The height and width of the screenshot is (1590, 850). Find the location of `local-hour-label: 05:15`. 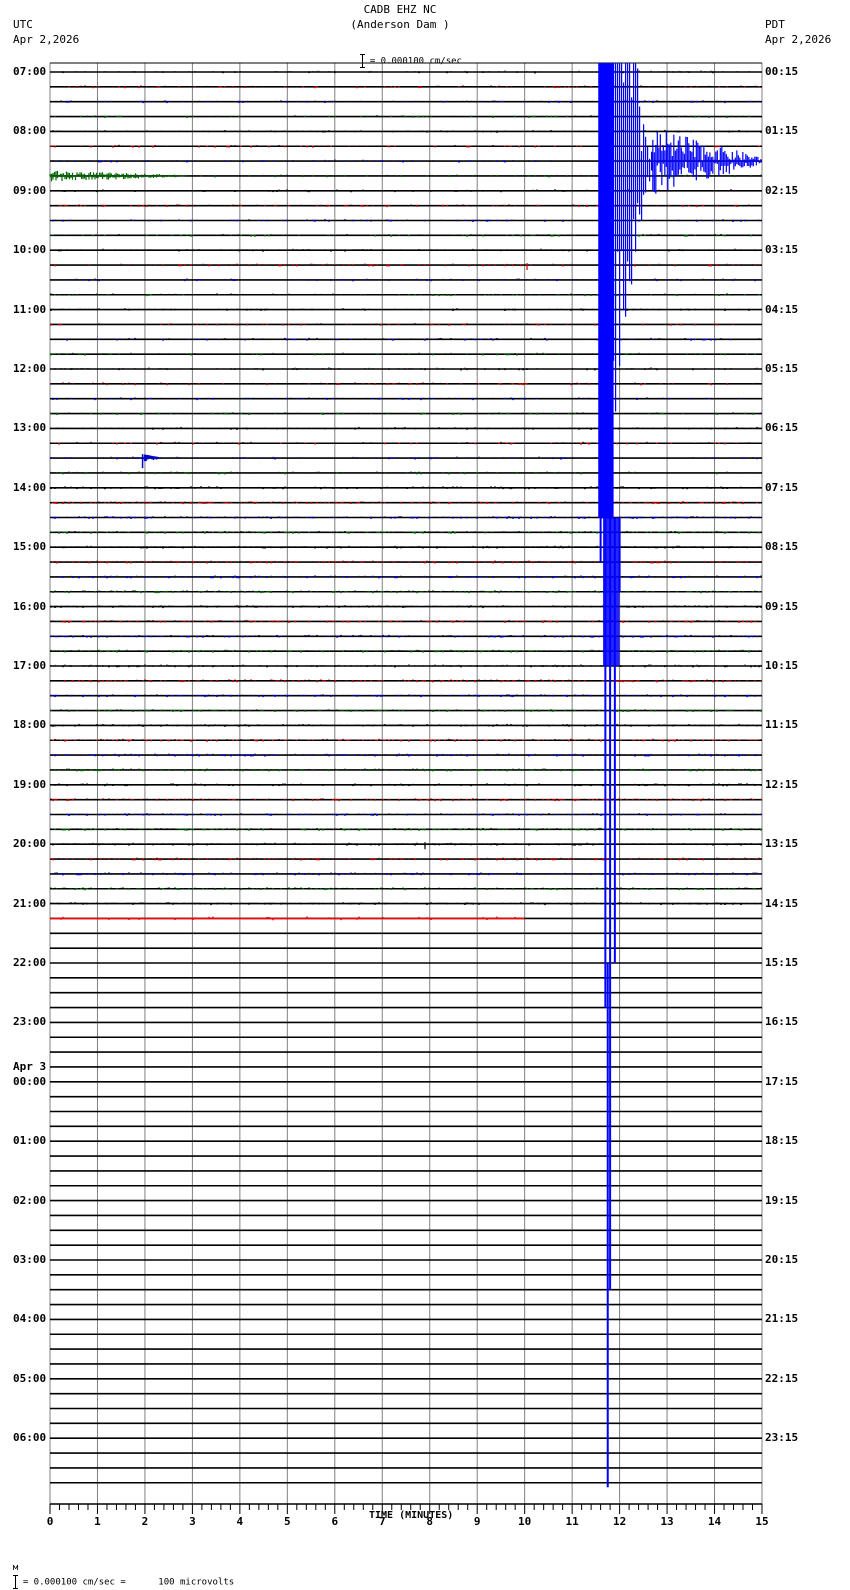

local-hour-label: 05:15 is located at coordinates (782, 368).